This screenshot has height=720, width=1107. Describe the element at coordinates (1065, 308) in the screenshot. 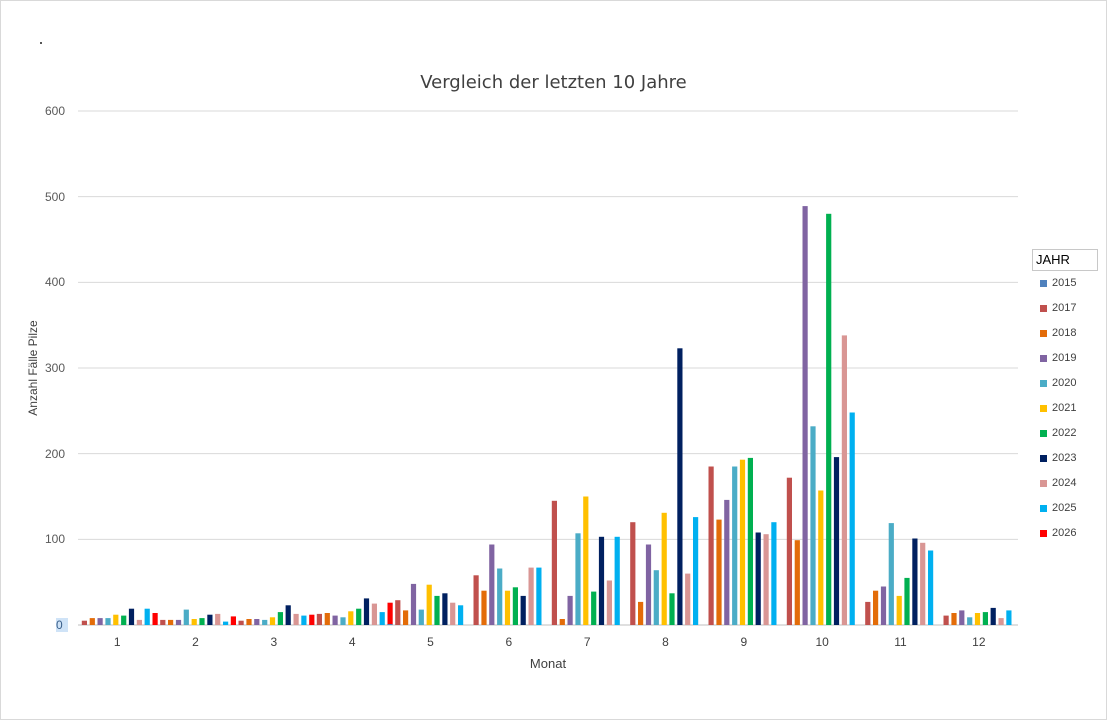

I see `legend-item: 2017` at that location.